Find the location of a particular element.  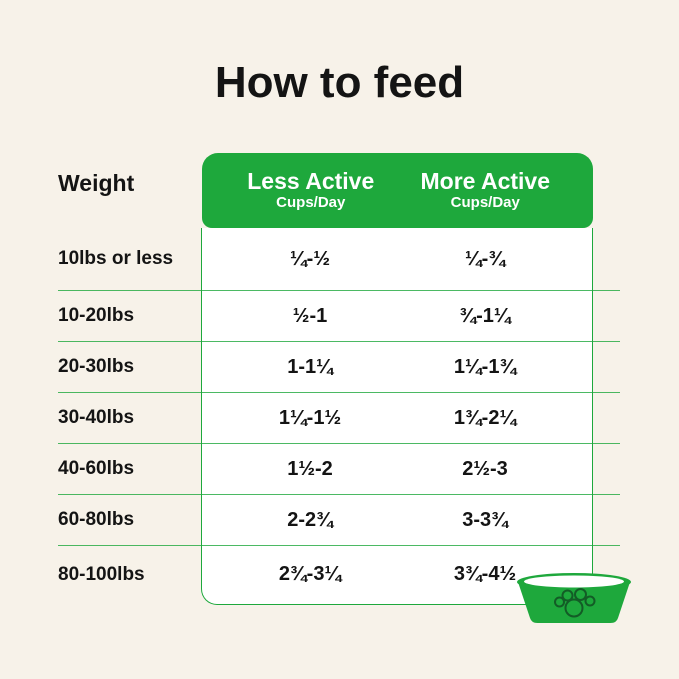

bowl-rim-inner is located at coordinates (574, 581).